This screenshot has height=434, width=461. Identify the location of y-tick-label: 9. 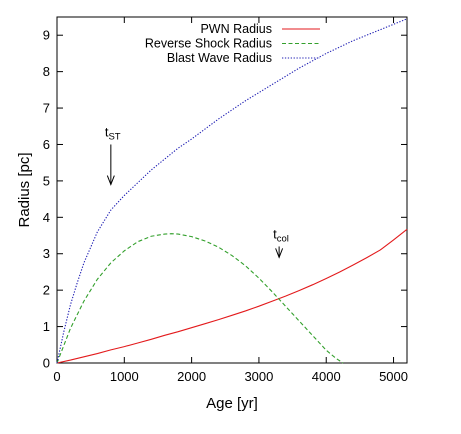
(46, 35).